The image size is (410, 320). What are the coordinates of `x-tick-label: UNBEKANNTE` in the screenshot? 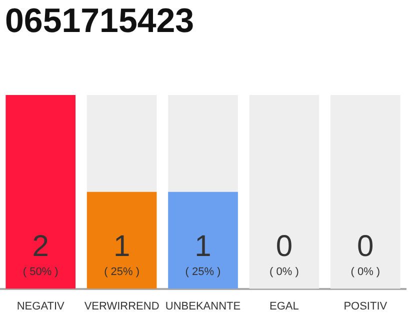 It's located at (203, 306).